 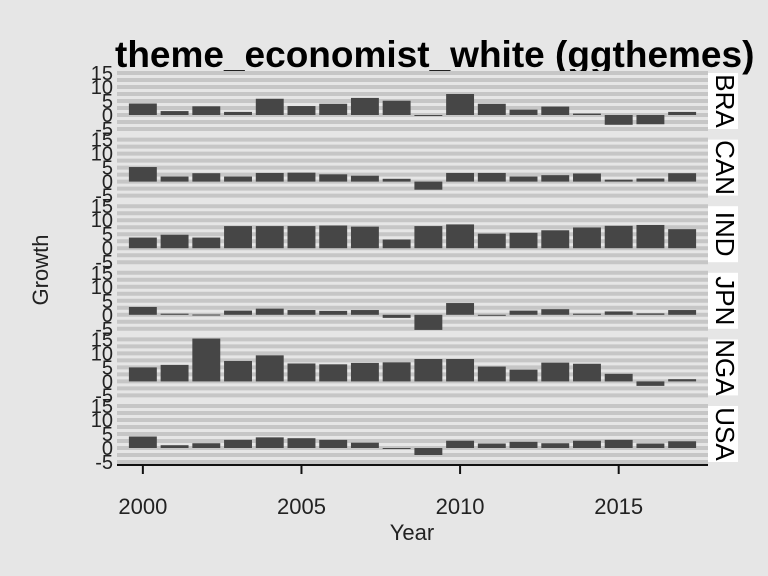 What do you see at coordinates (396, 372) in the screenshot?
I see `bar-nga-2008` at bounding box center [396, 372].